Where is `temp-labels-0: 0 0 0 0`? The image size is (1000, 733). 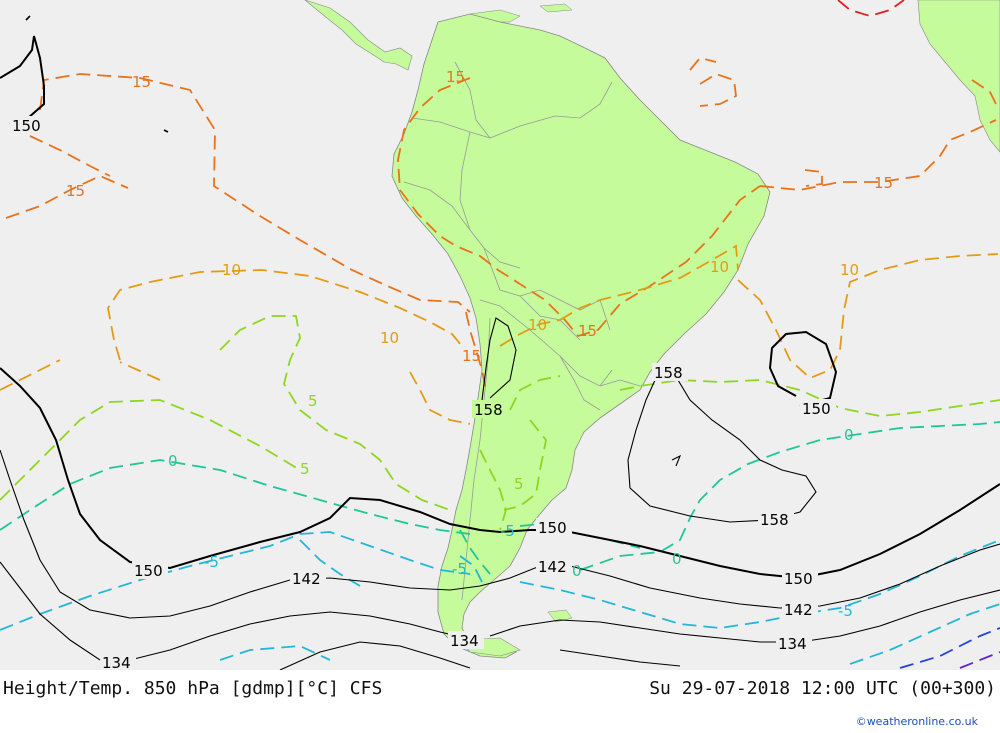 temp-labels-0: 0 0 0 0 is located at coordinates (511, 503).